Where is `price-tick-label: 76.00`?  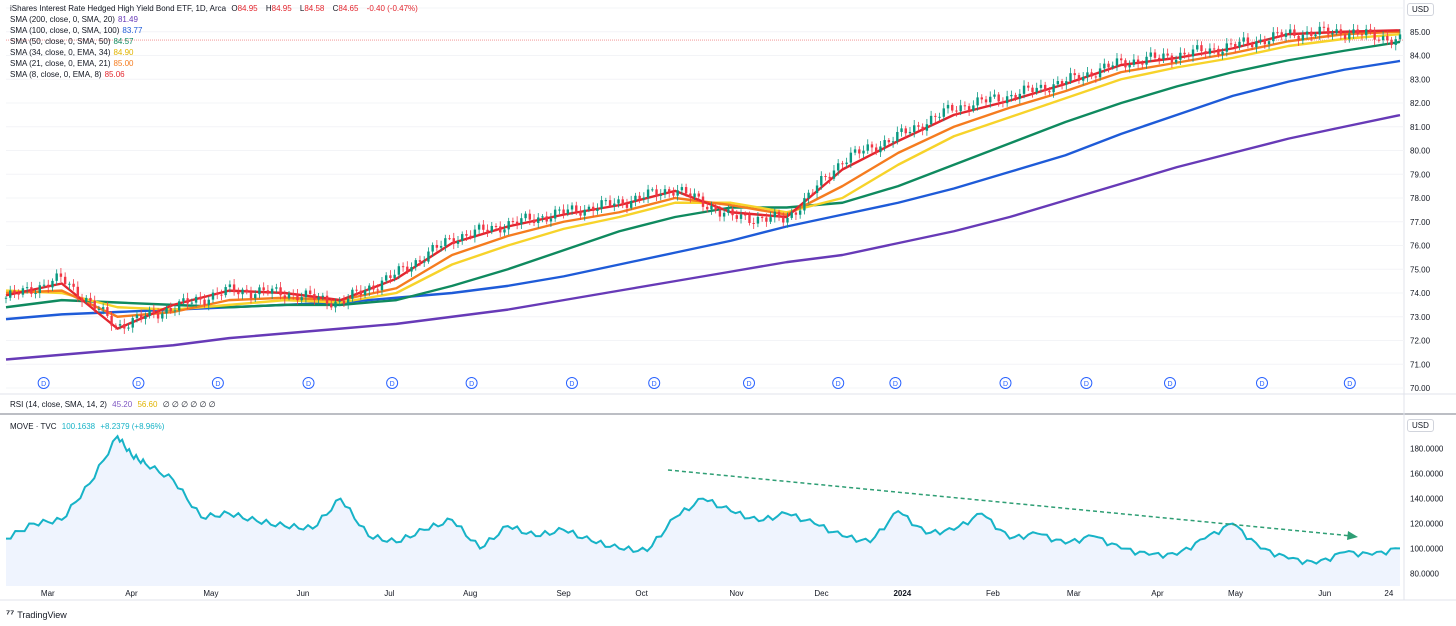
price-tick-label: 76.00 is located at coordinates (1420, 246).